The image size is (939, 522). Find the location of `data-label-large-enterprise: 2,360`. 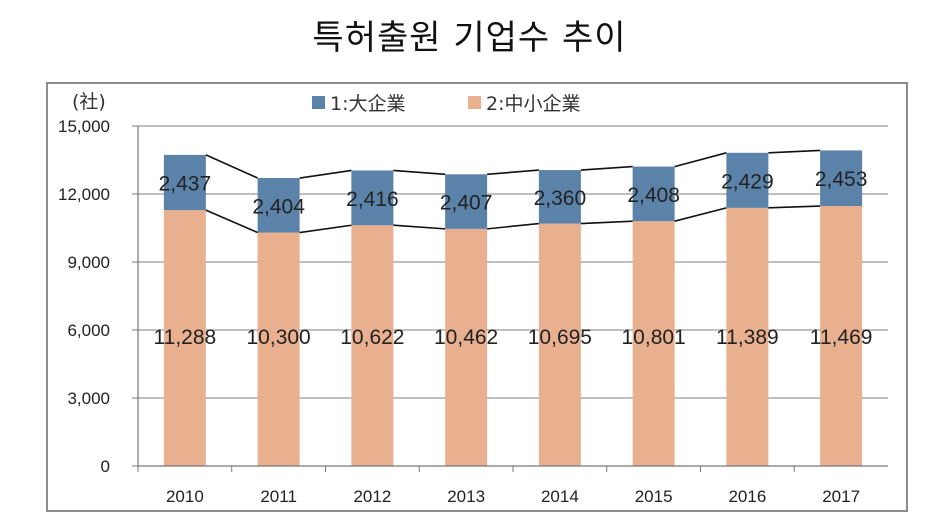

data-label-large-enterprise: 2,360 is located at coordinates (560, 198).